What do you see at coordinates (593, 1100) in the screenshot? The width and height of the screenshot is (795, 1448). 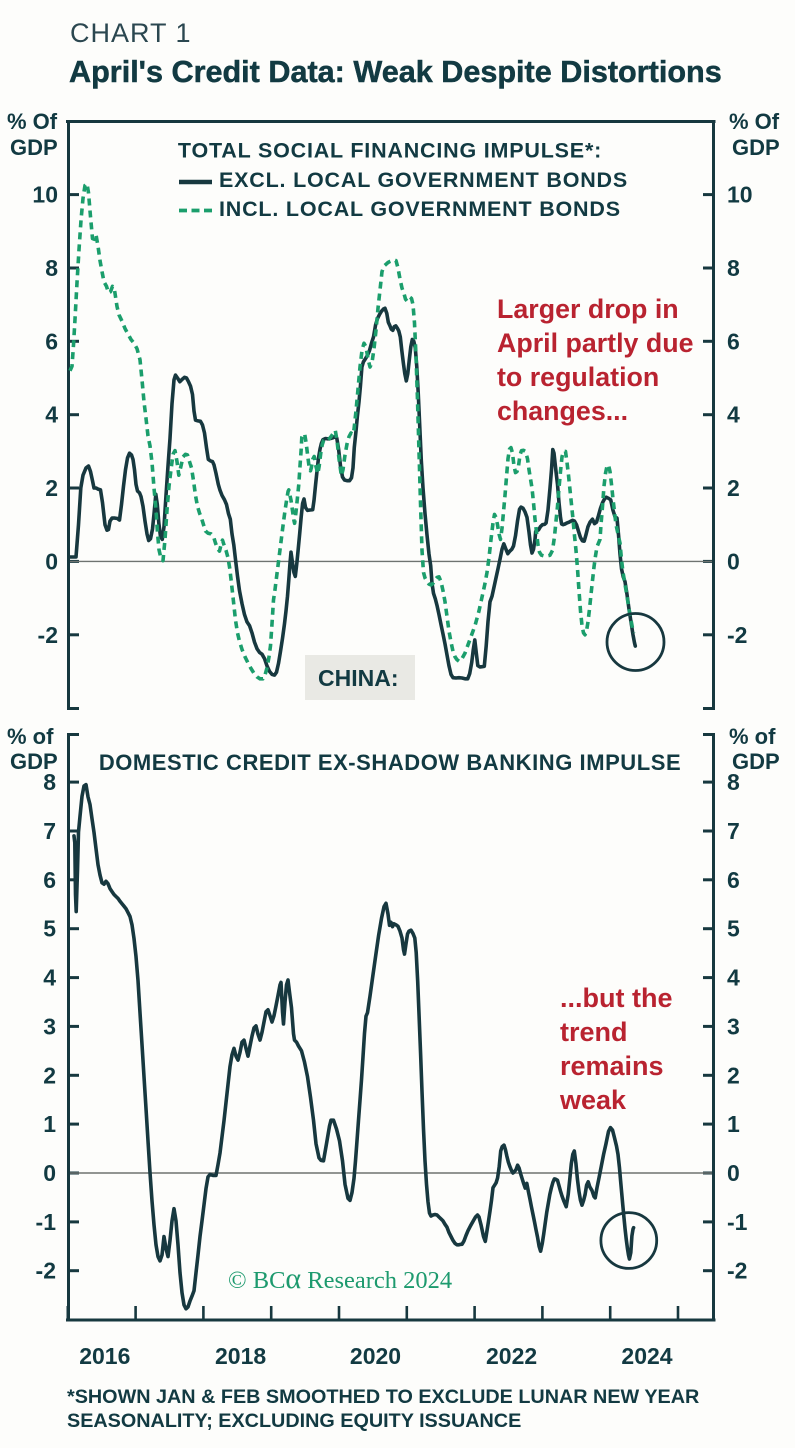 I see `svg-text: weak` at bounding box center [593, 1100].